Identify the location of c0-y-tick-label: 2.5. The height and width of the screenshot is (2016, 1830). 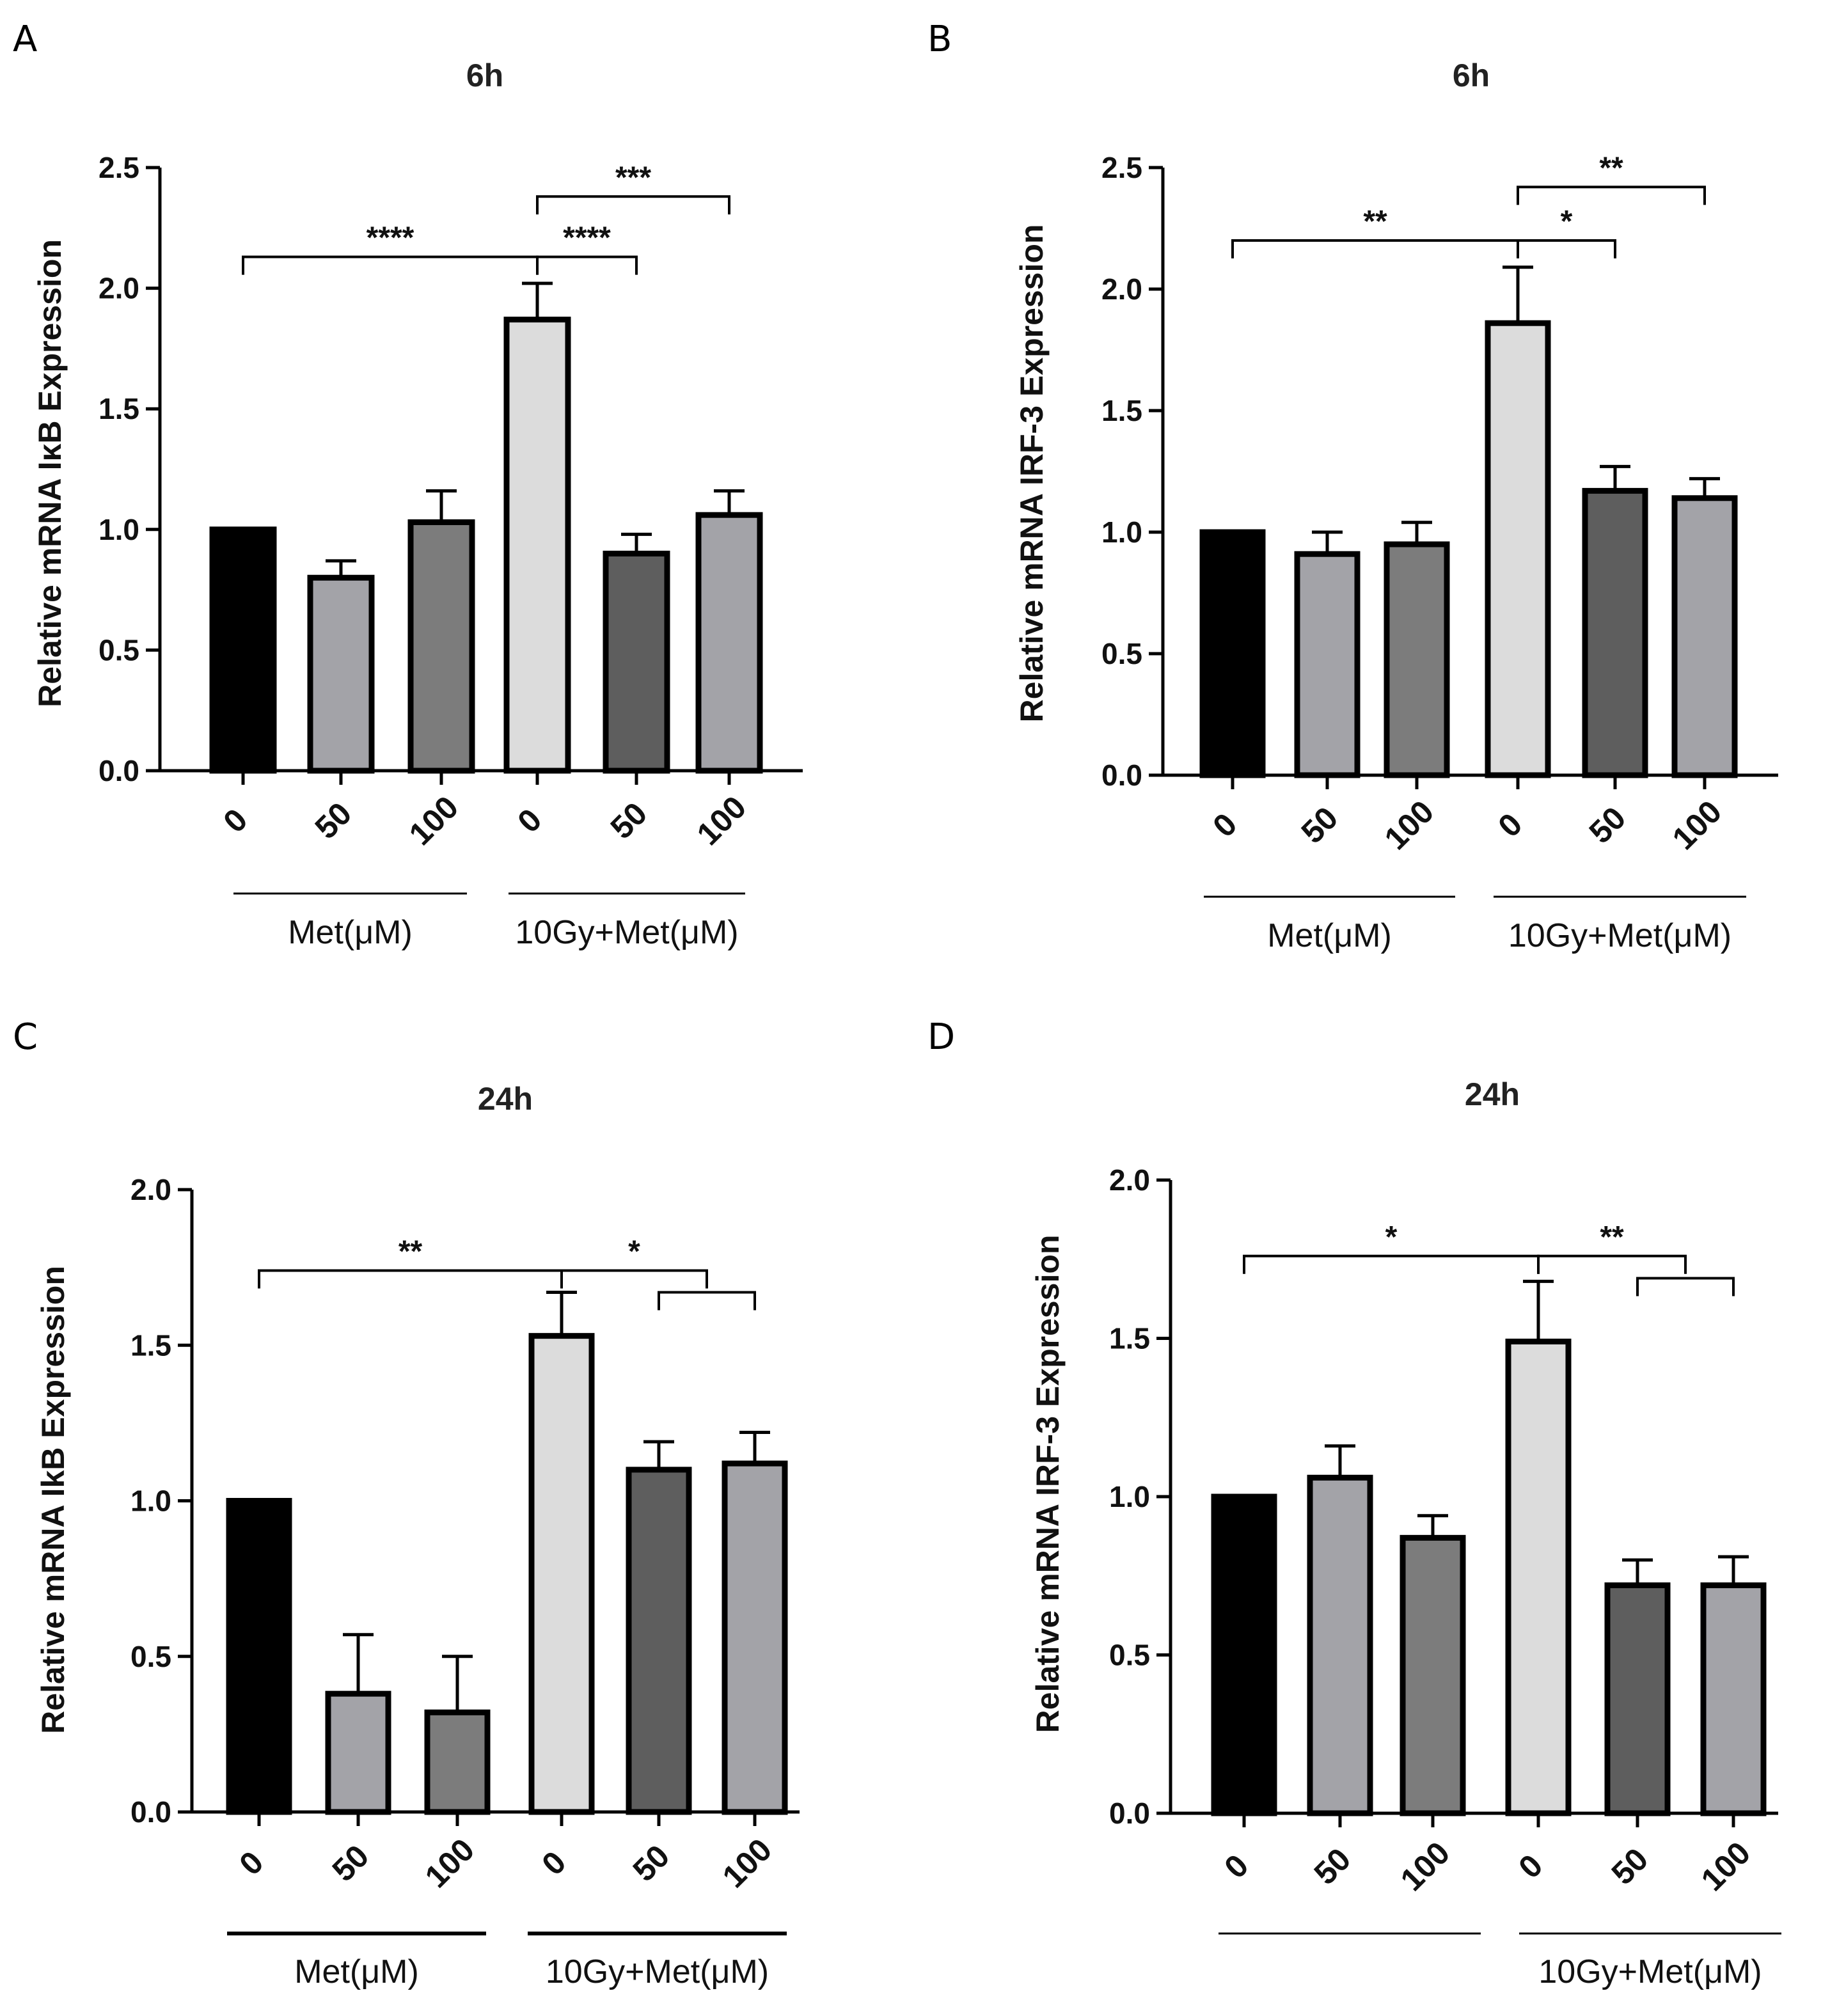
(119, 168).